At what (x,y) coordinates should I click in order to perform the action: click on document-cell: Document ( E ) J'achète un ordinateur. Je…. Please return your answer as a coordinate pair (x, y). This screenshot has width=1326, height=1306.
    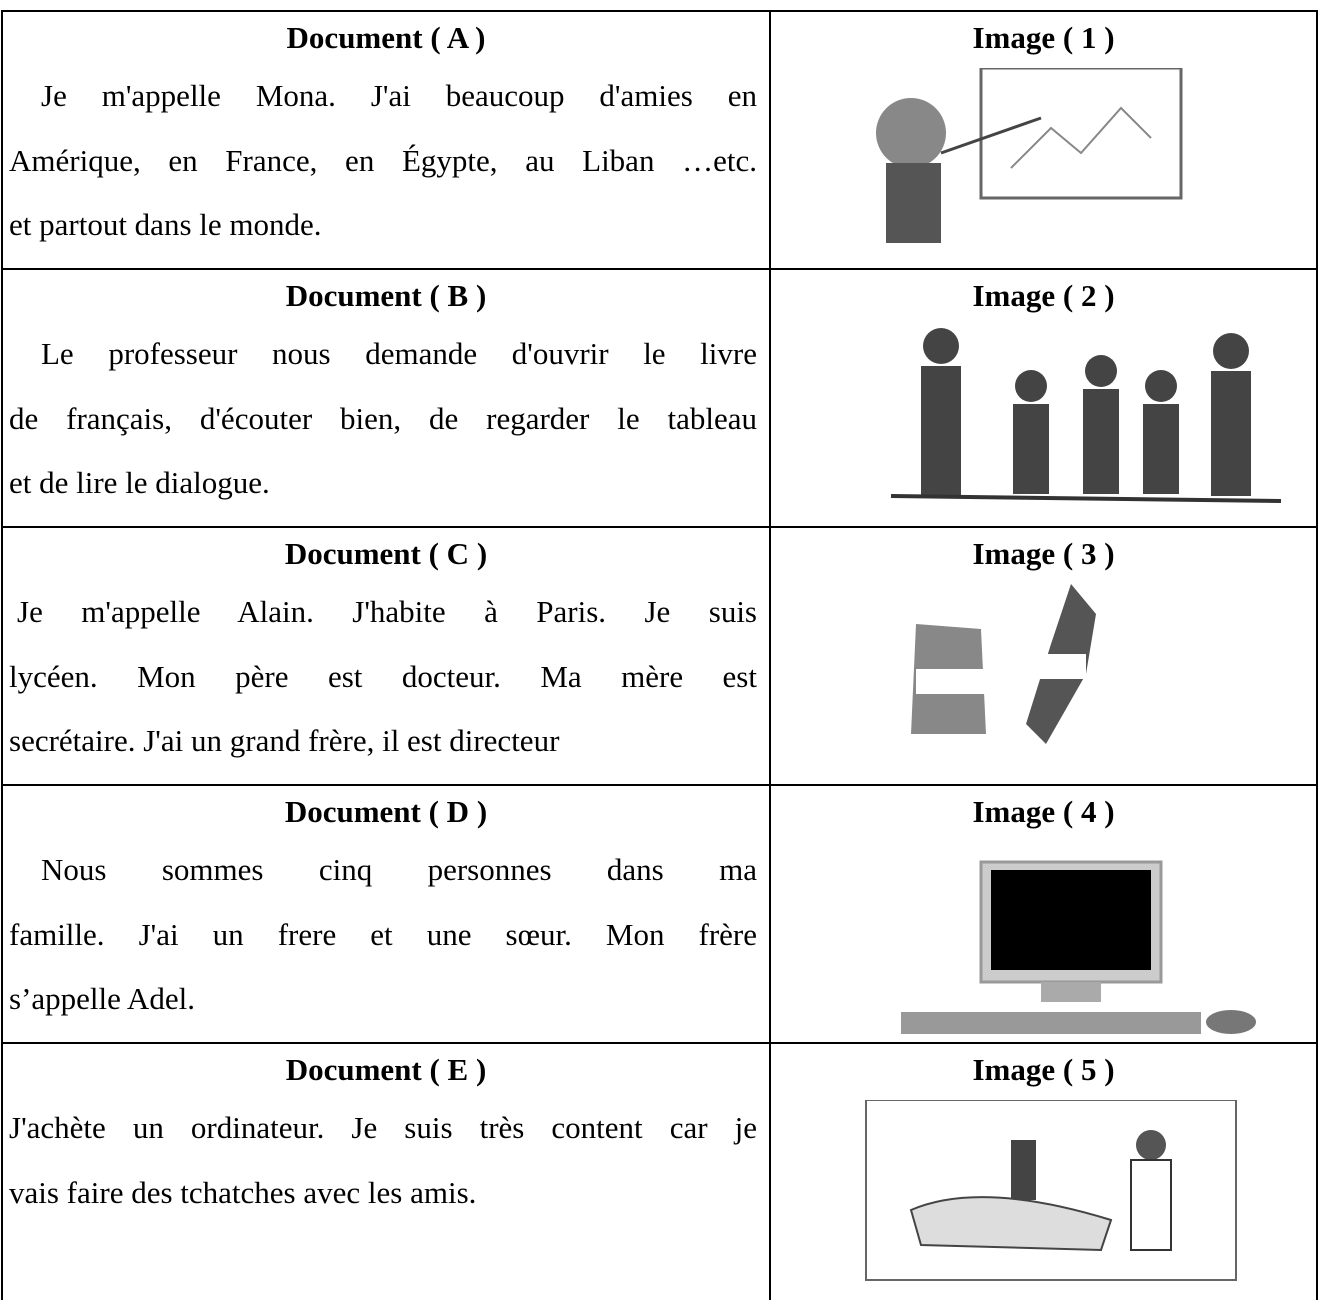
    Looking at the image, I should click on (385, 1172).